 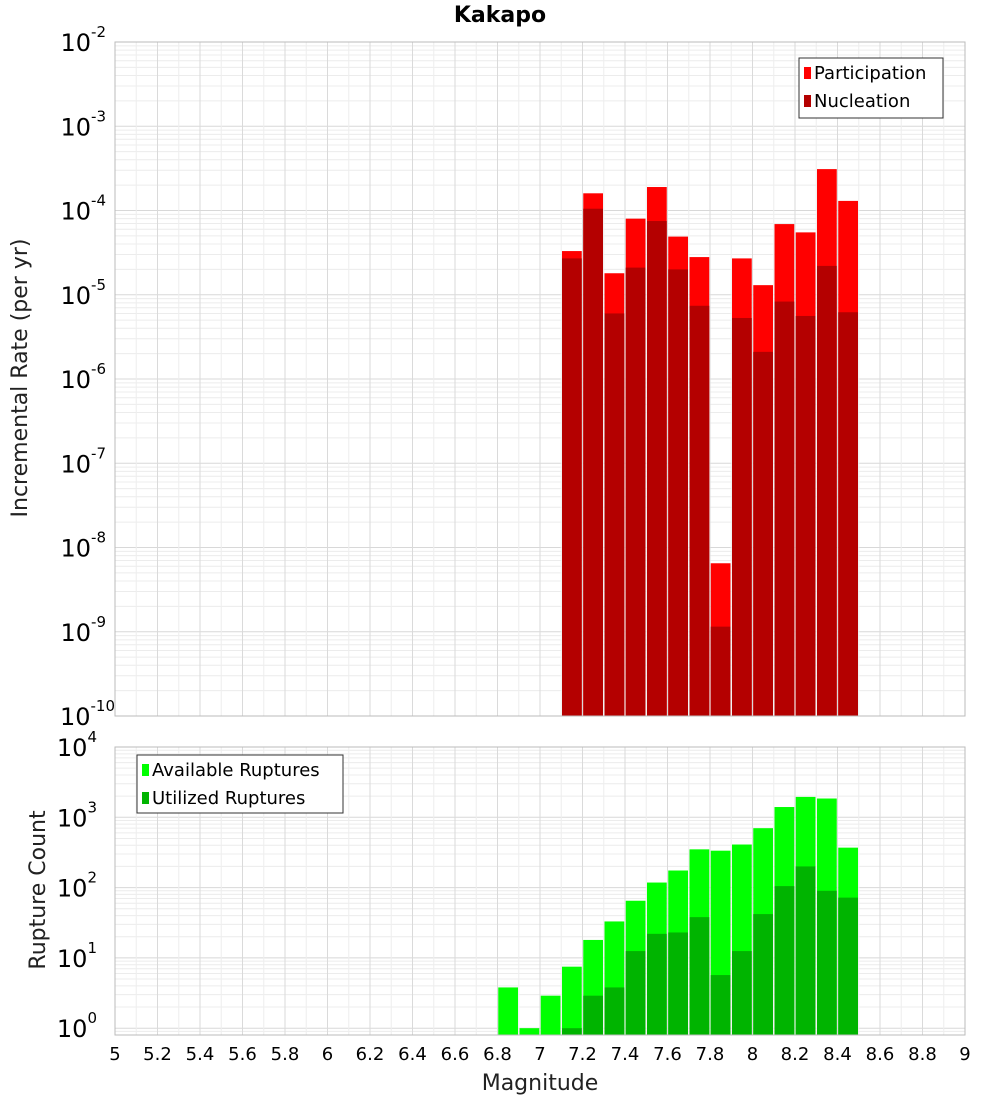 I want to click on x-tick-label: 7.2, so click(x=582, y=1054).